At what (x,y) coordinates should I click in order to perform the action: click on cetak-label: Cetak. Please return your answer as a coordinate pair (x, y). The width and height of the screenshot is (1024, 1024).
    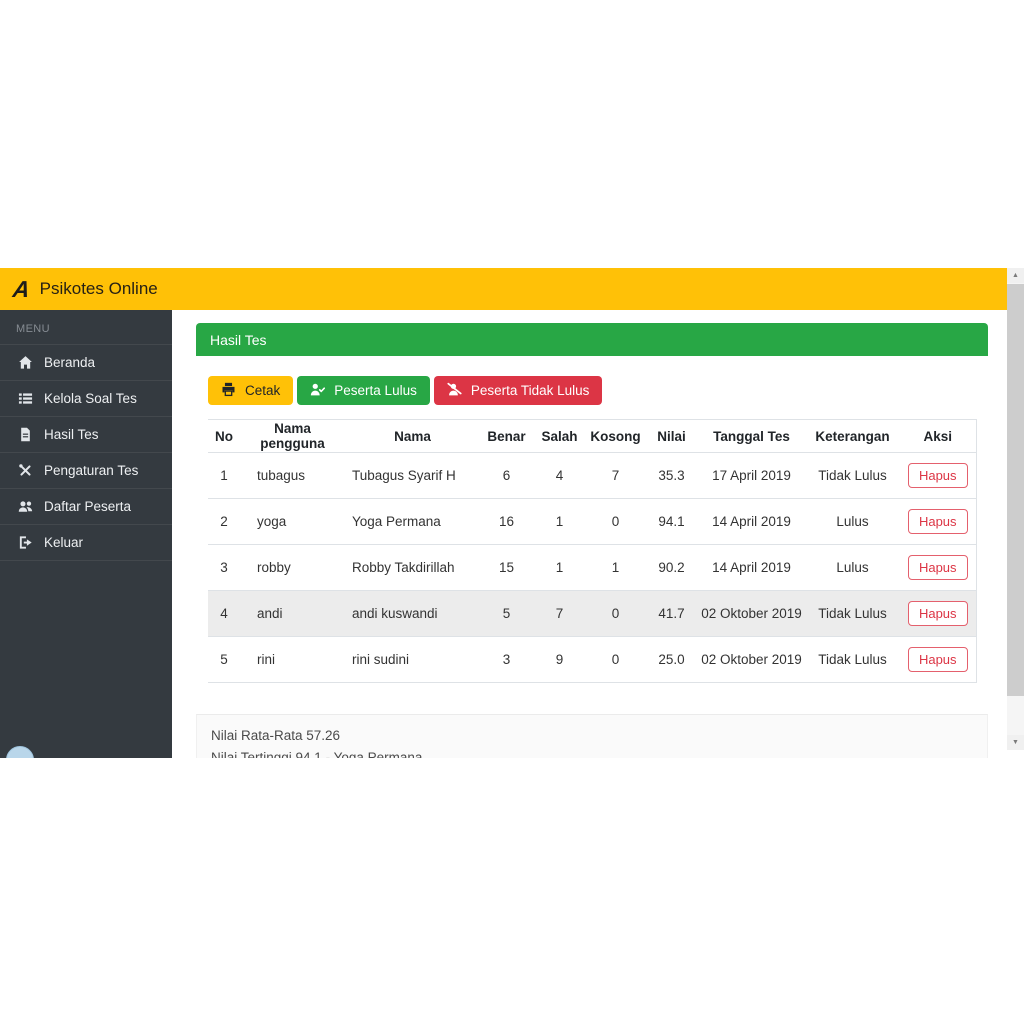
    Looking at the image, I should click on (263, 390).